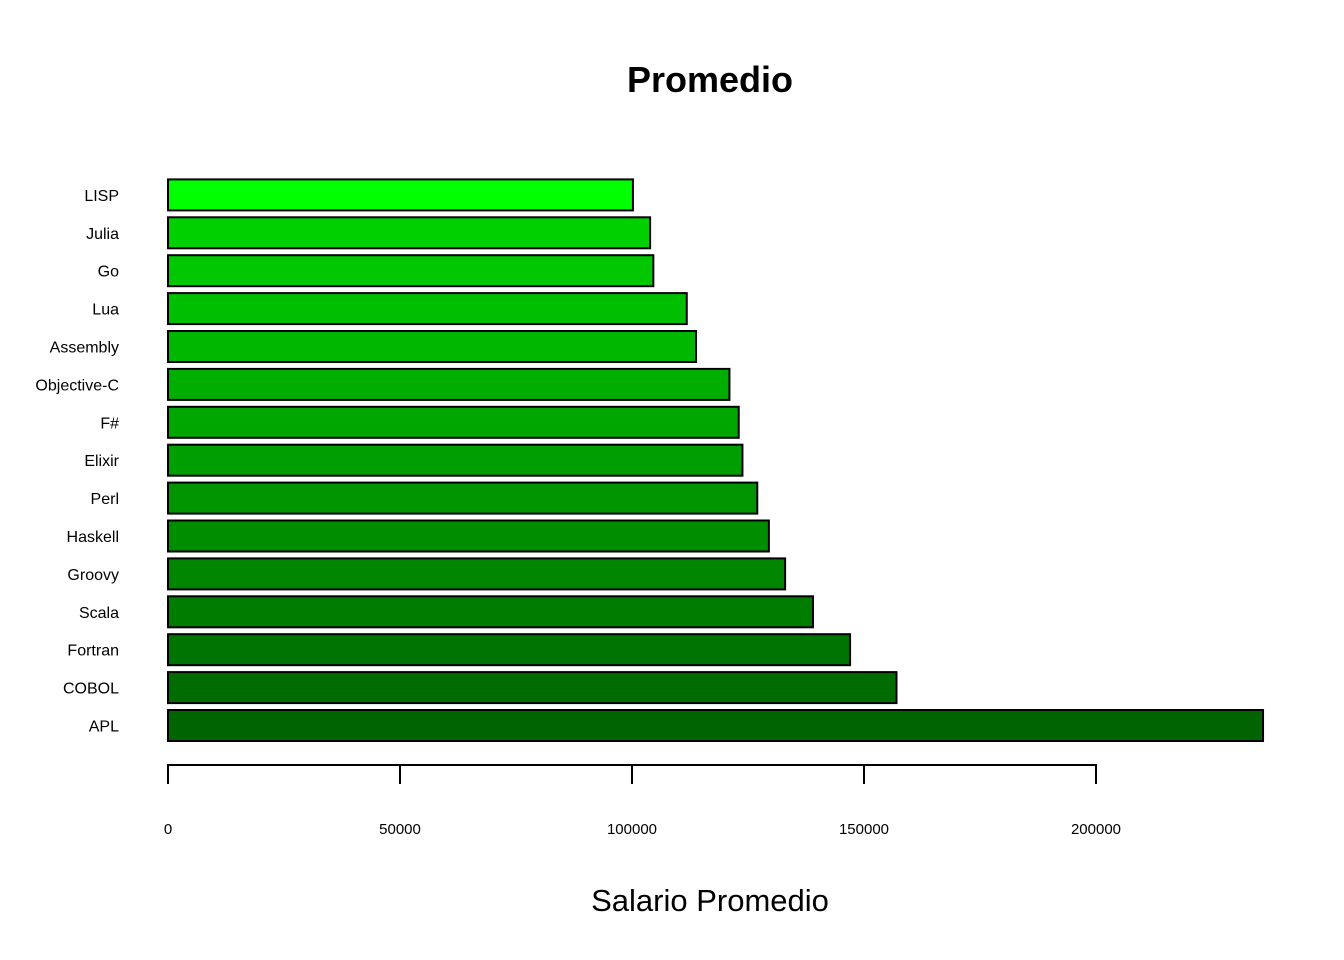  Describe the element at coordinates (532, 688) in the screenshot. I see `bar-cobol` at that location.